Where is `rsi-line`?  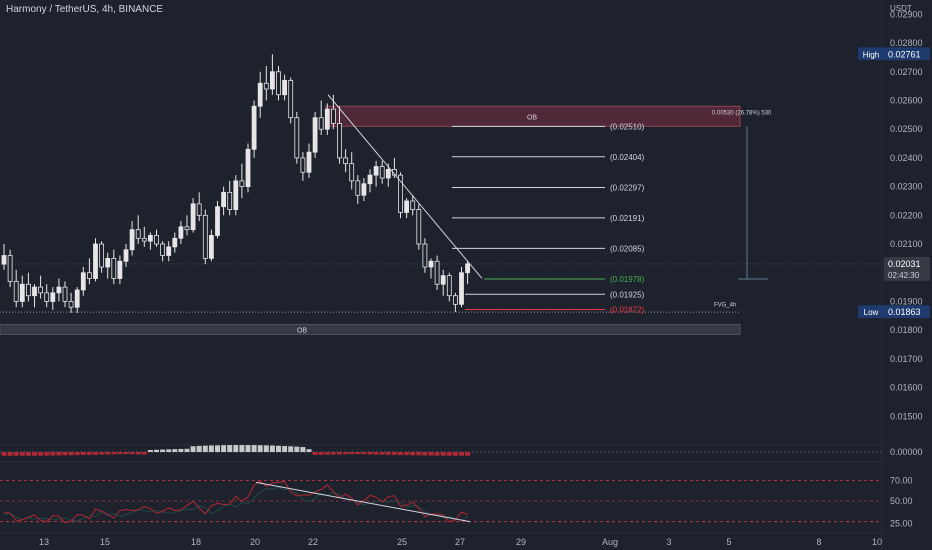 rsi-line is located at coordinates (235, 502).